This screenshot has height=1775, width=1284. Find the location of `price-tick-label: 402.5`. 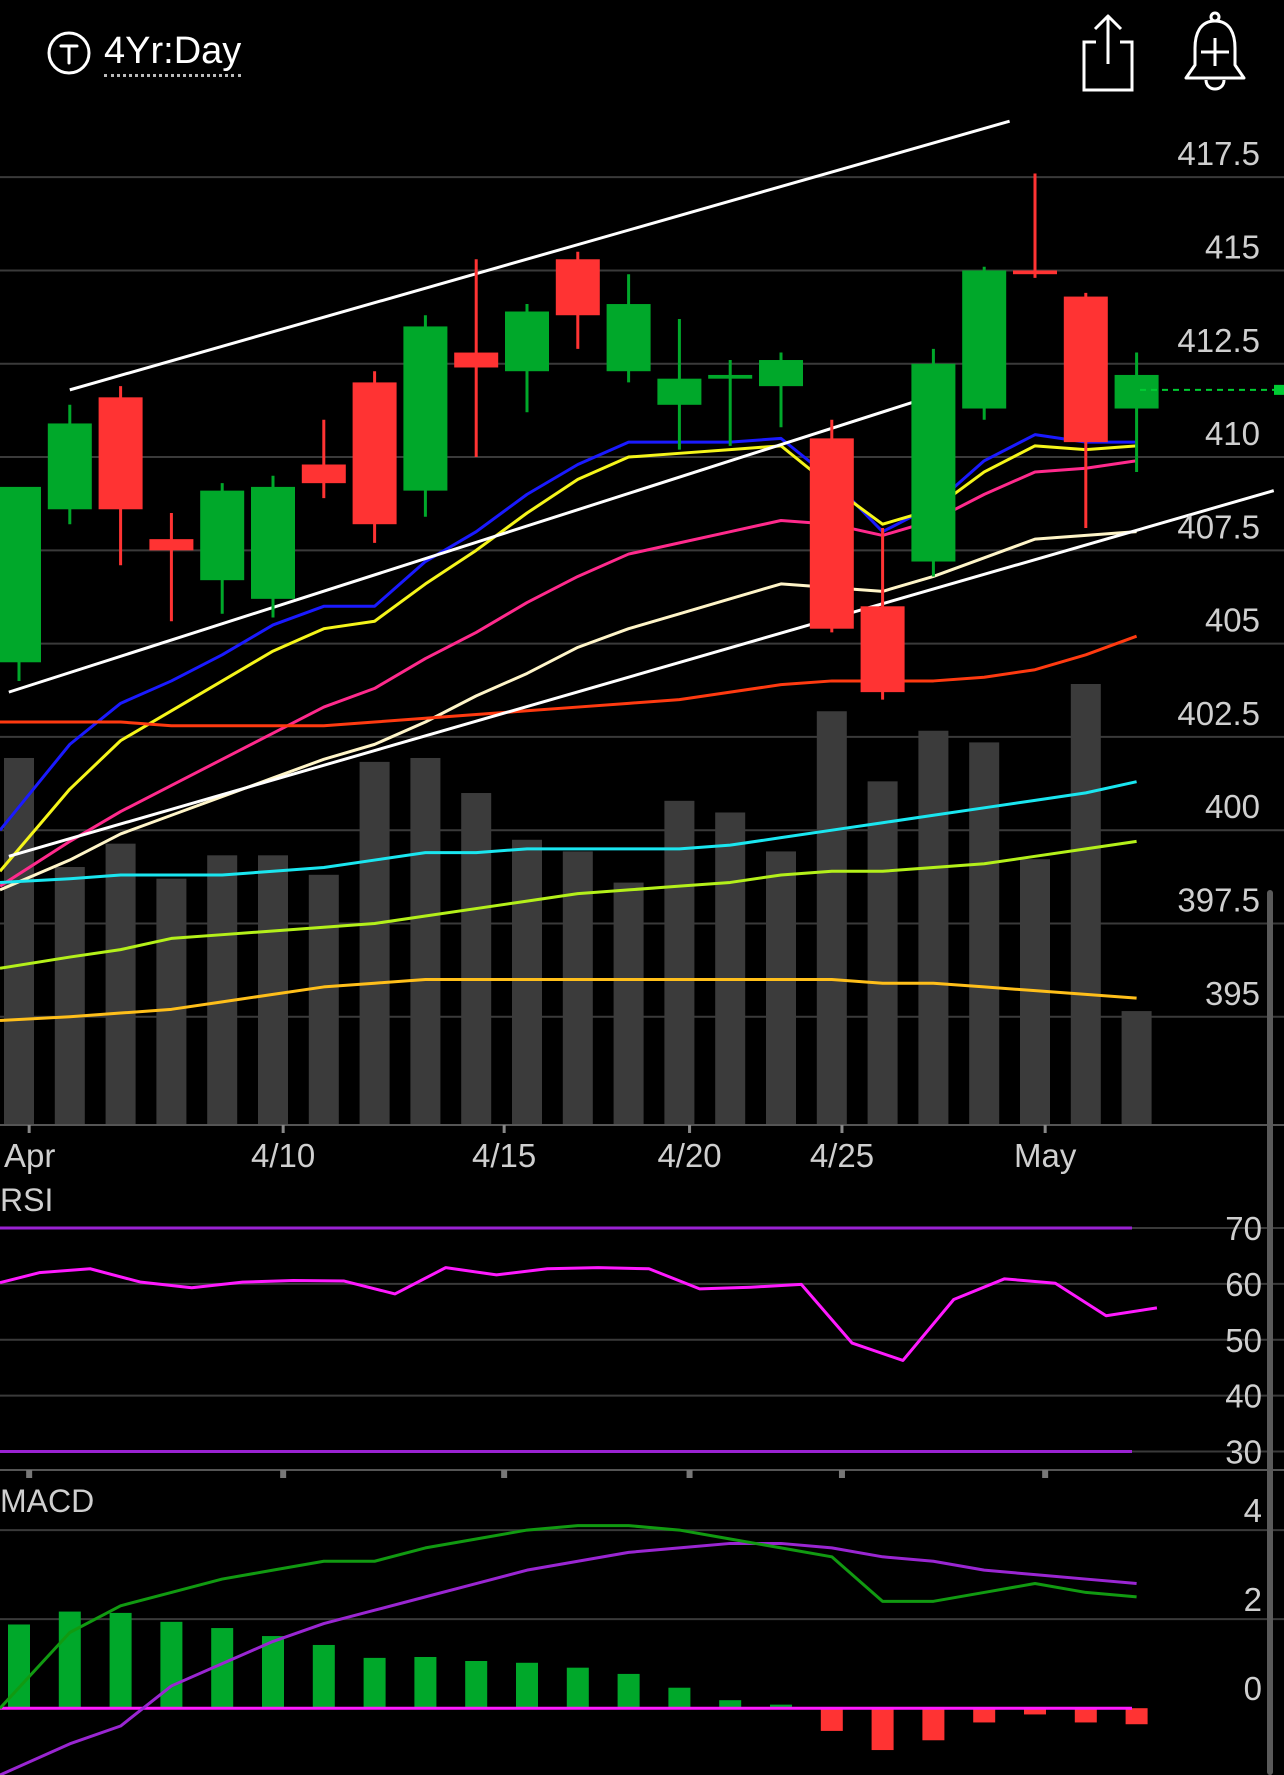

price-tick-label: 402.5 is located at coordinates (1218, 713).